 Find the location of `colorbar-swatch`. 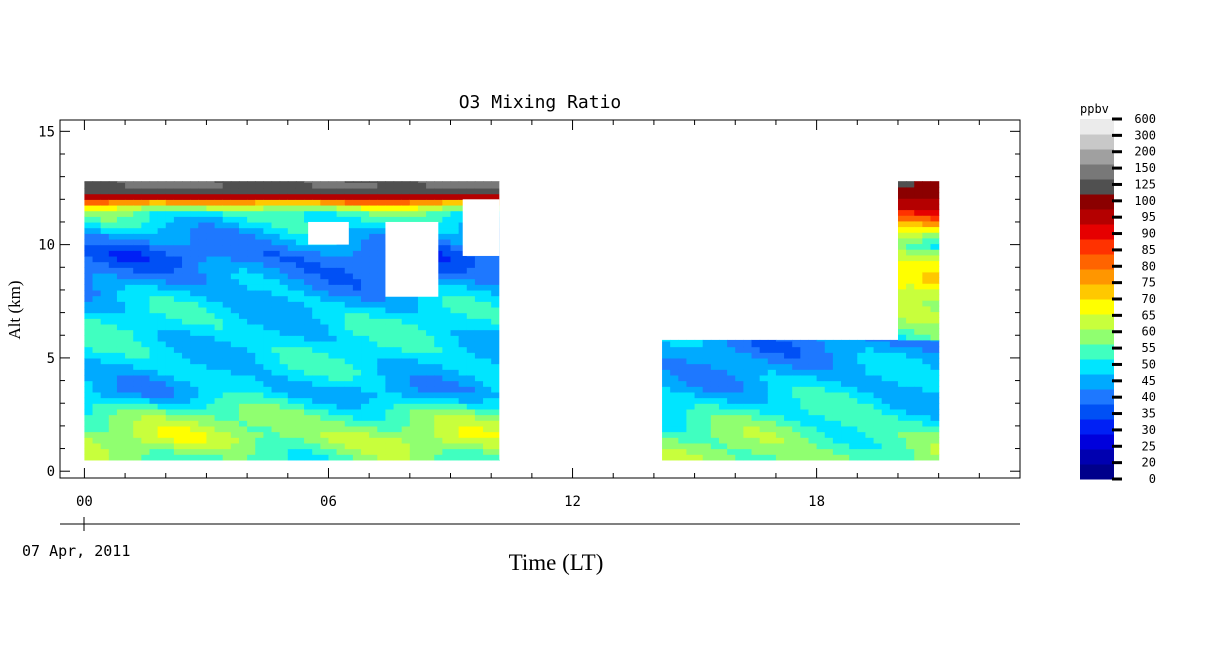

colorbar-swatch is located at coordinates (1097, 292).